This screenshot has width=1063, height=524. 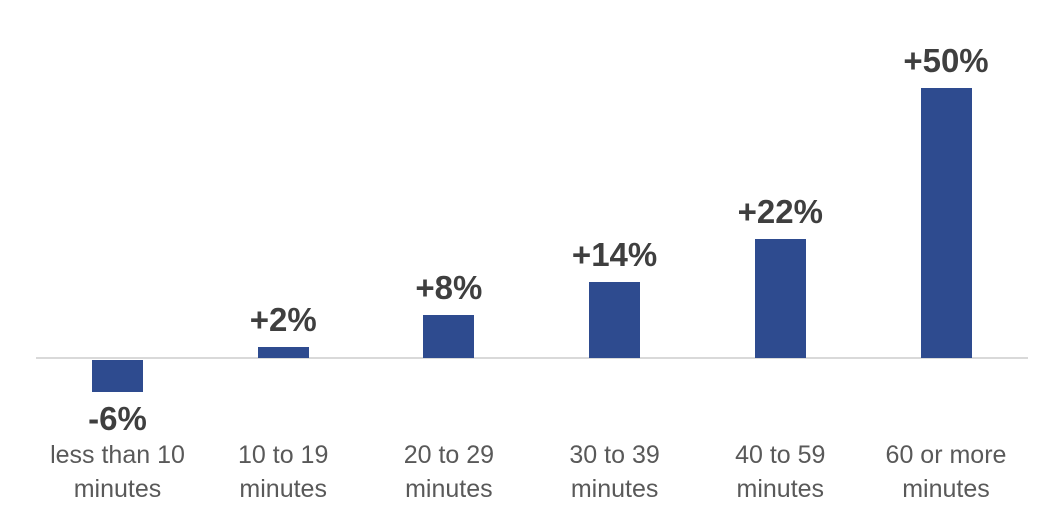 I want to click on category-label: 40 to 59 minutes, so click(x=780, y=472).